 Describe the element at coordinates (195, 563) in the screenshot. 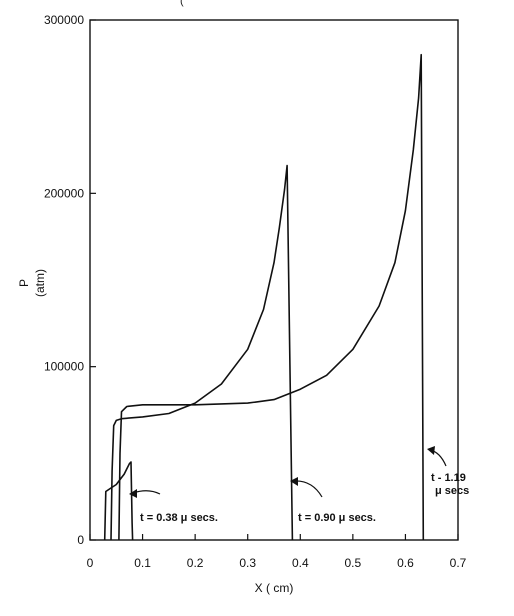

I see `x-tick-label: 0.2` at that location.